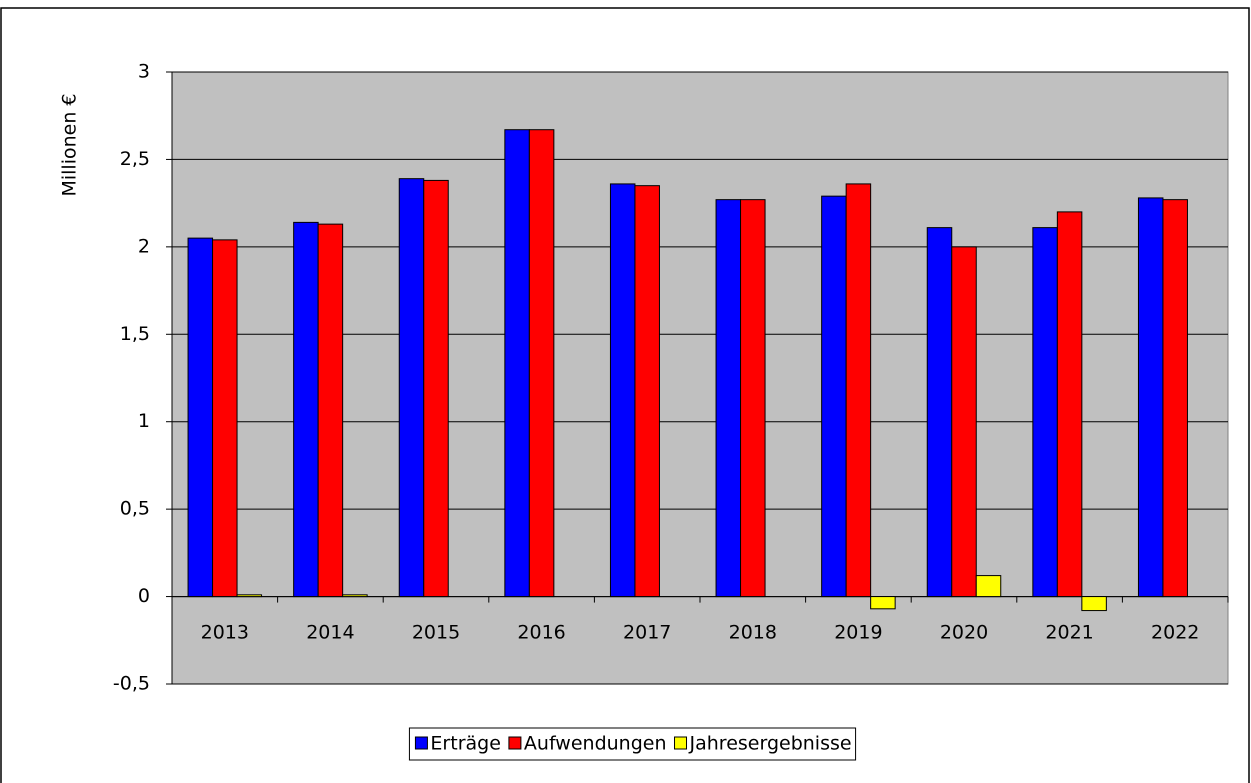 The height and width of the screenshot is (783, 1251). Describe the element at coordinates (135, 334) in the screenshot. I see `y-tick-label: 1,5` at that location.